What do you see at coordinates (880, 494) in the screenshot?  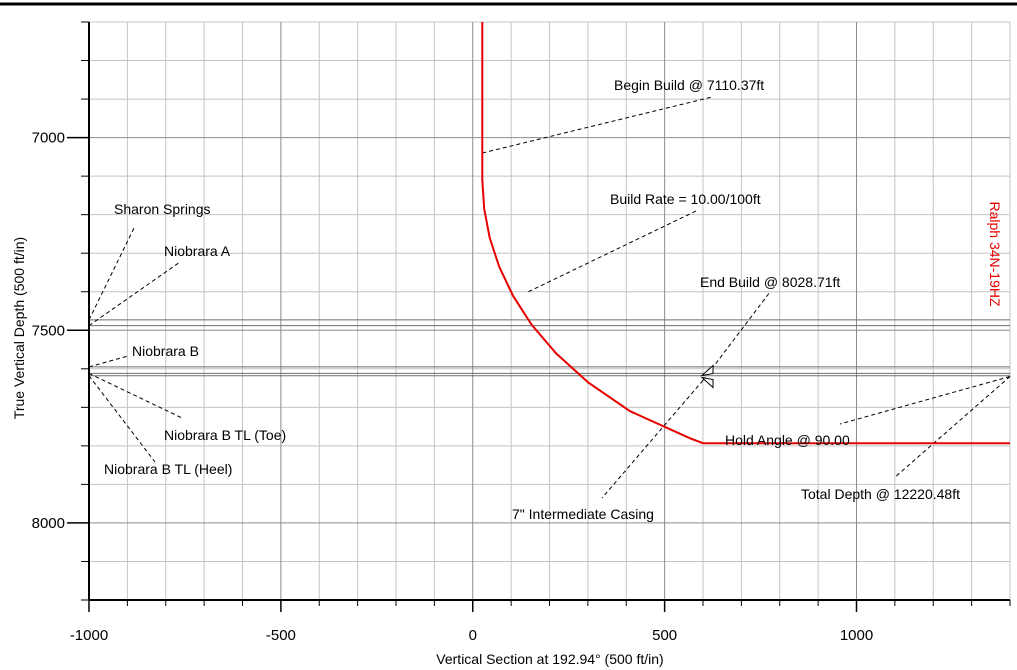 I see `annotation-label: Total Depth @ 12220.48ft` at bounding box center [880, 494].